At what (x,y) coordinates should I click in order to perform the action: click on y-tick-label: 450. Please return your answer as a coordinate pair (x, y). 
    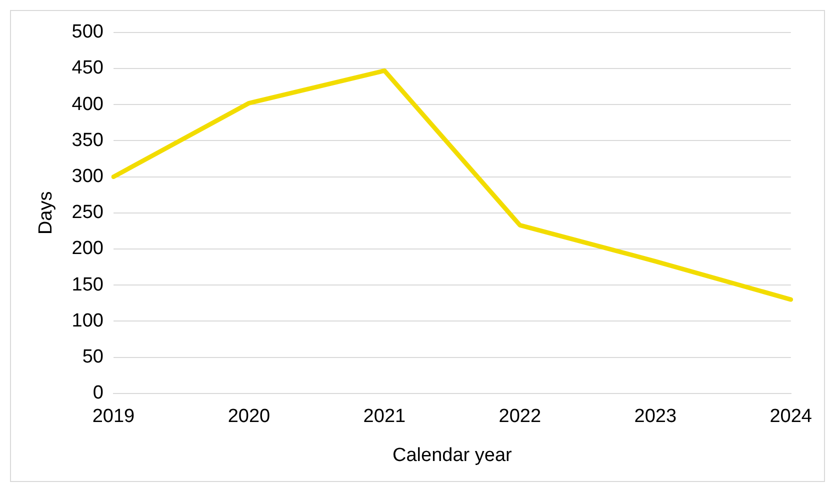
    Looking at the image, I should click on (88, 68).